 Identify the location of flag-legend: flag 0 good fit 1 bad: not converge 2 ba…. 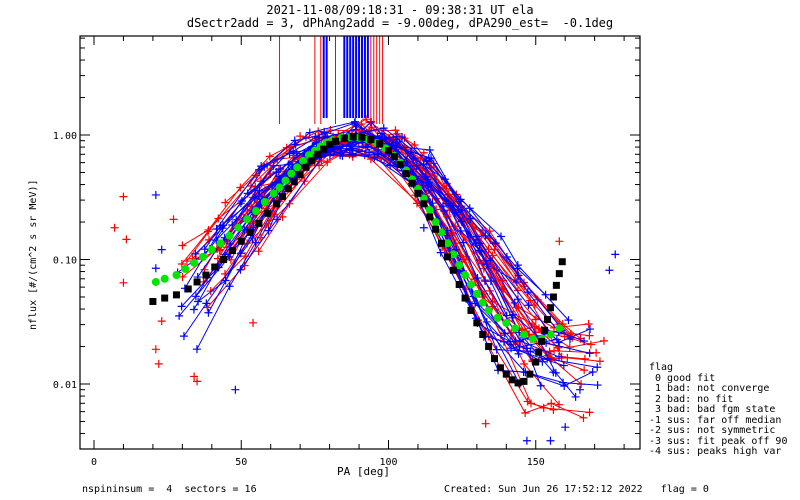
(718, 410).